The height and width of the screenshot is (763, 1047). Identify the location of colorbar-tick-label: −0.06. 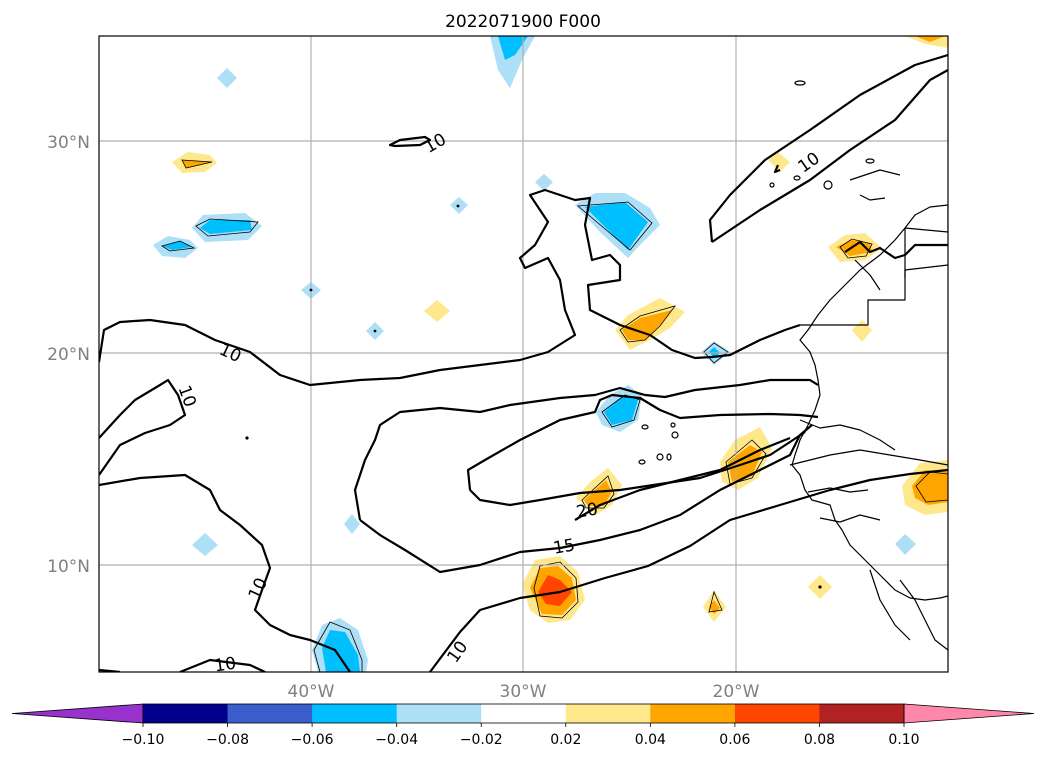
(312, 740).